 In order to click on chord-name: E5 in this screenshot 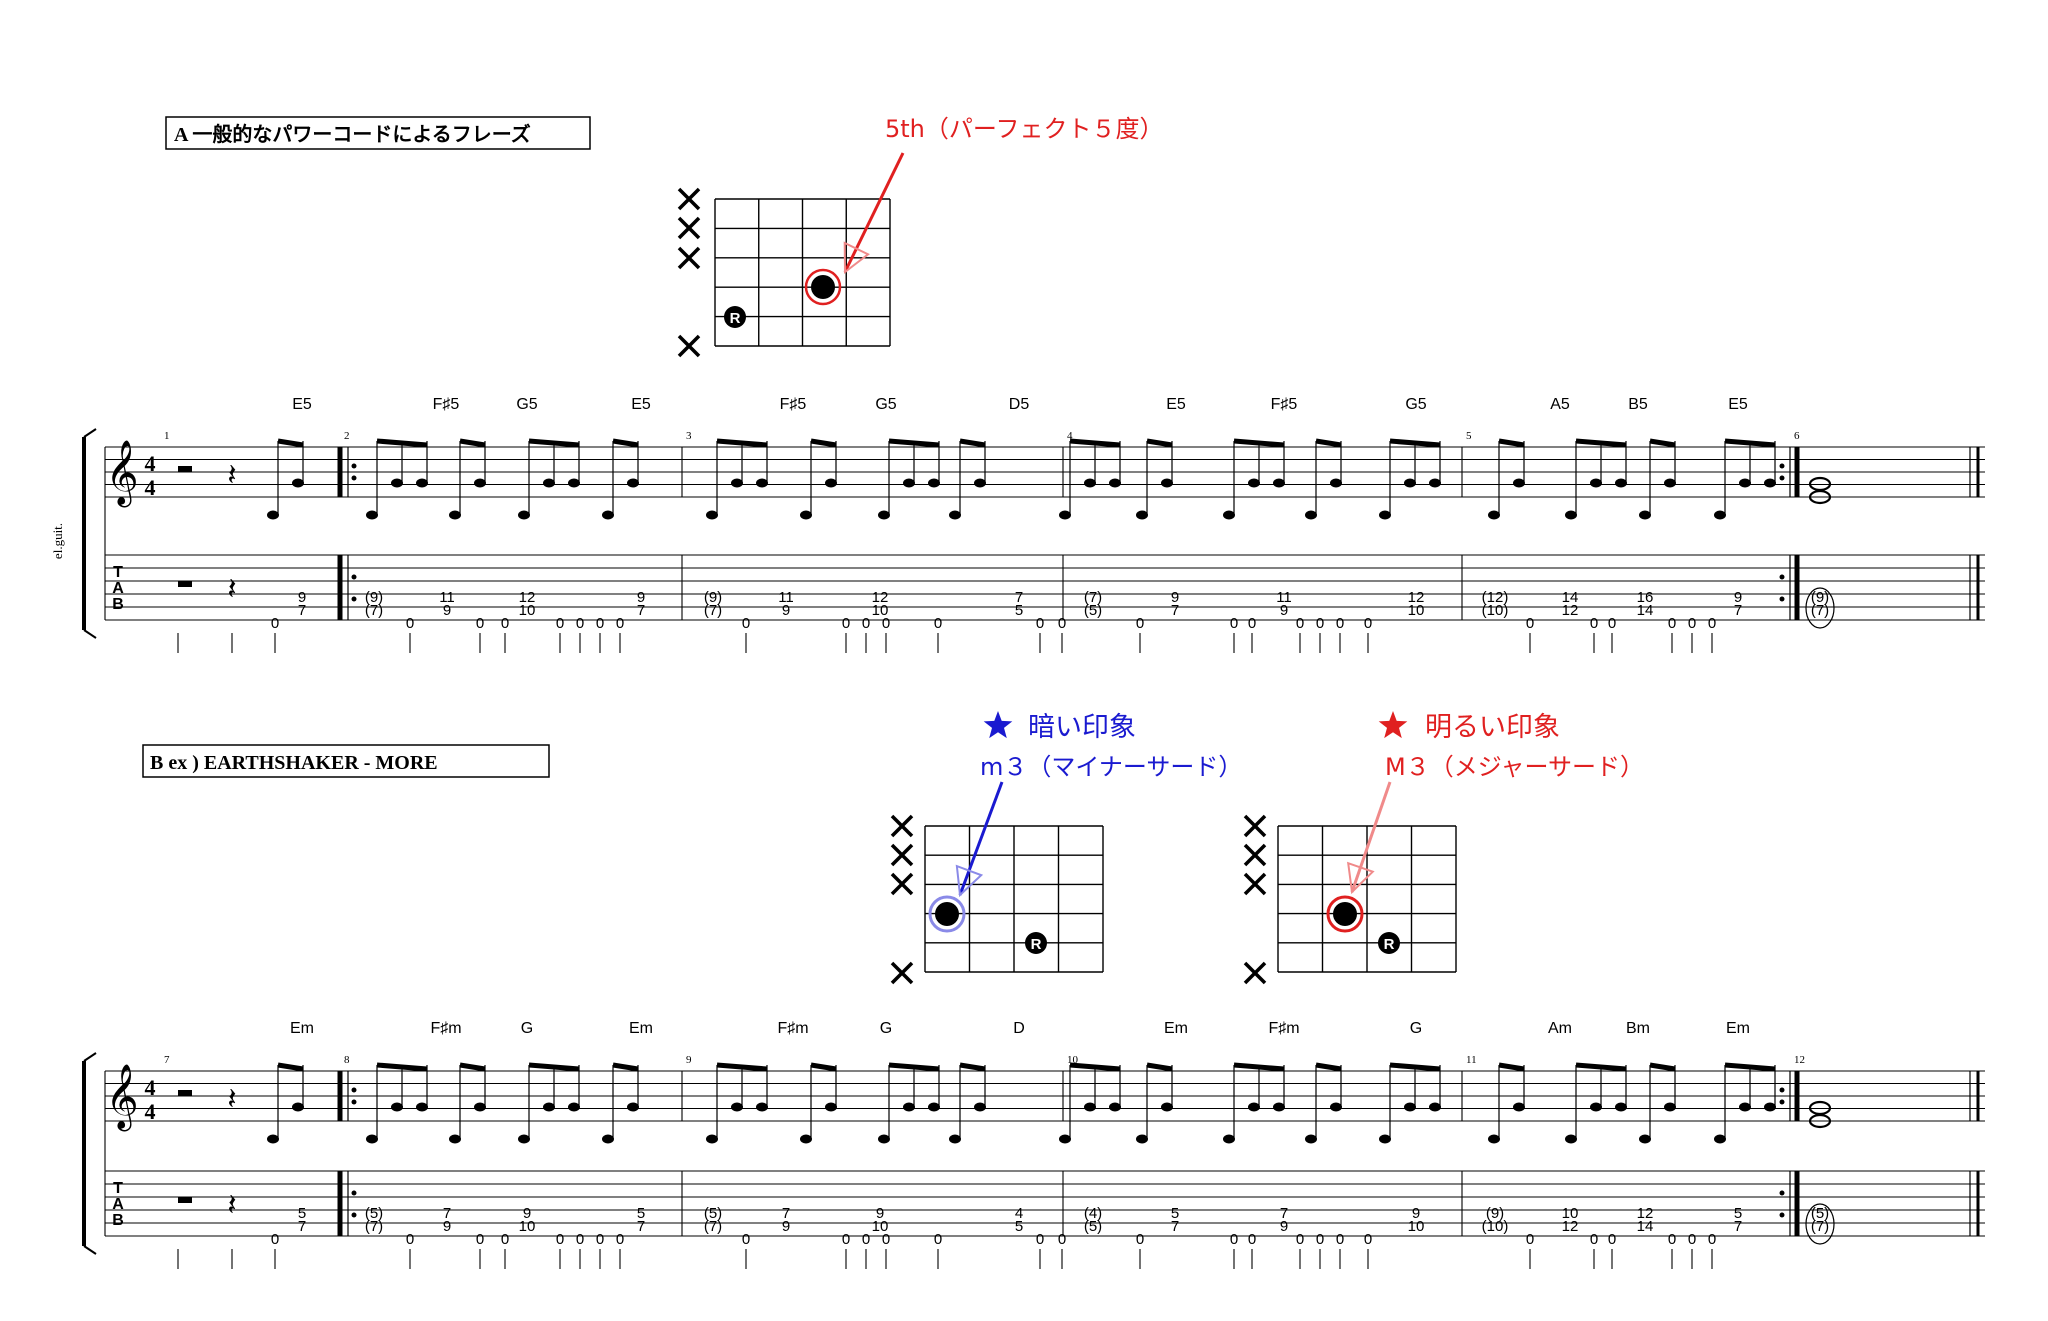, I will do `click(641, 404)`.